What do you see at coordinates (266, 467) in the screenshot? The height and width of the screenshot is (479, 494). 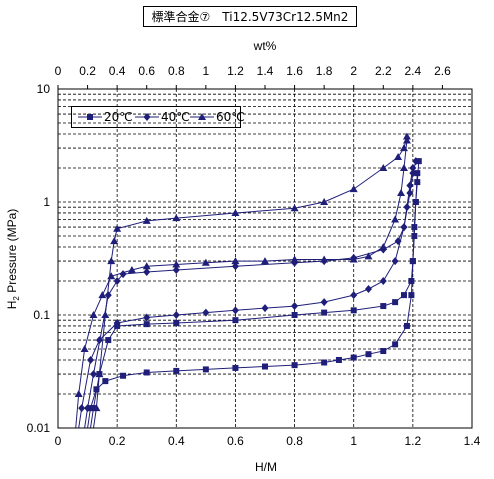 I see `x-axis-label: H/M` at bounding box center [266, 467].